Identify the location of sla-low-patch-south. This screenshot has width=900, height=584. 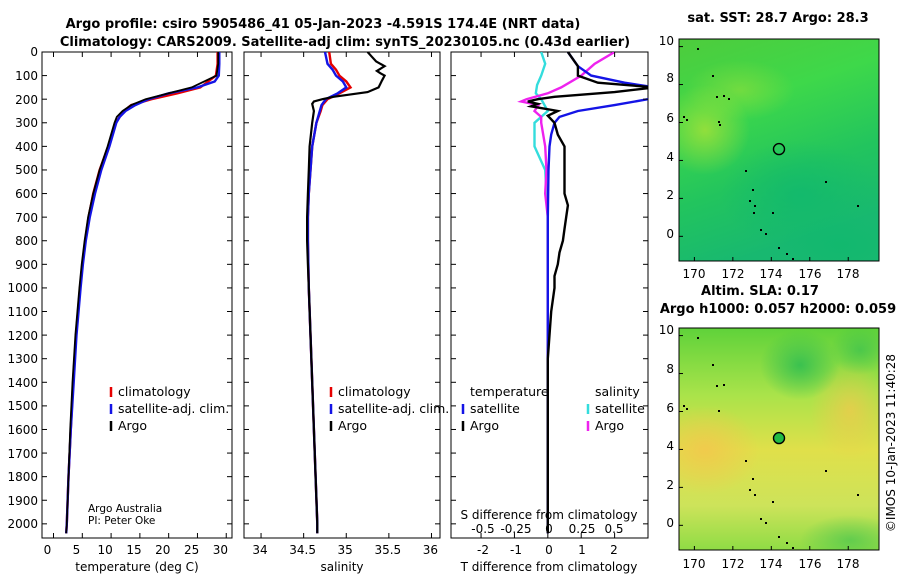
(839, 532).